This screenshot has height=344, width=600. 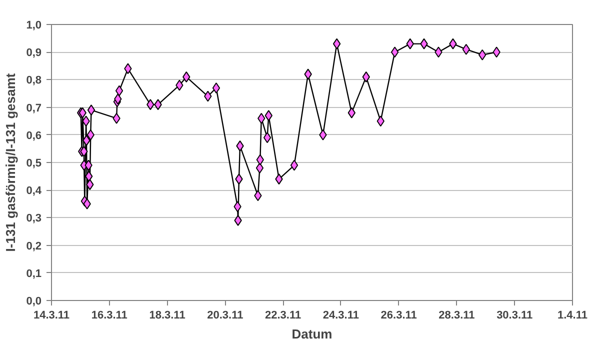 I want to click on x-tick-label: 18.3.11, so click(x=167, y=316).